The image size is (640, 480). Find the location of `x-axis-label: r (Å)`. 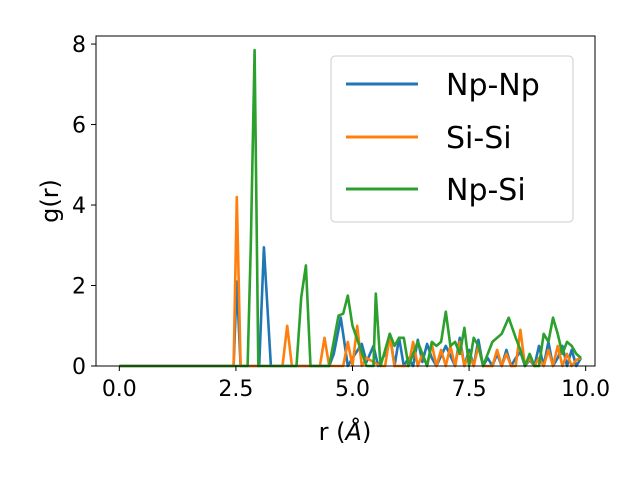

x-axis-label: r (Å) is located at coordinates (345, 431).